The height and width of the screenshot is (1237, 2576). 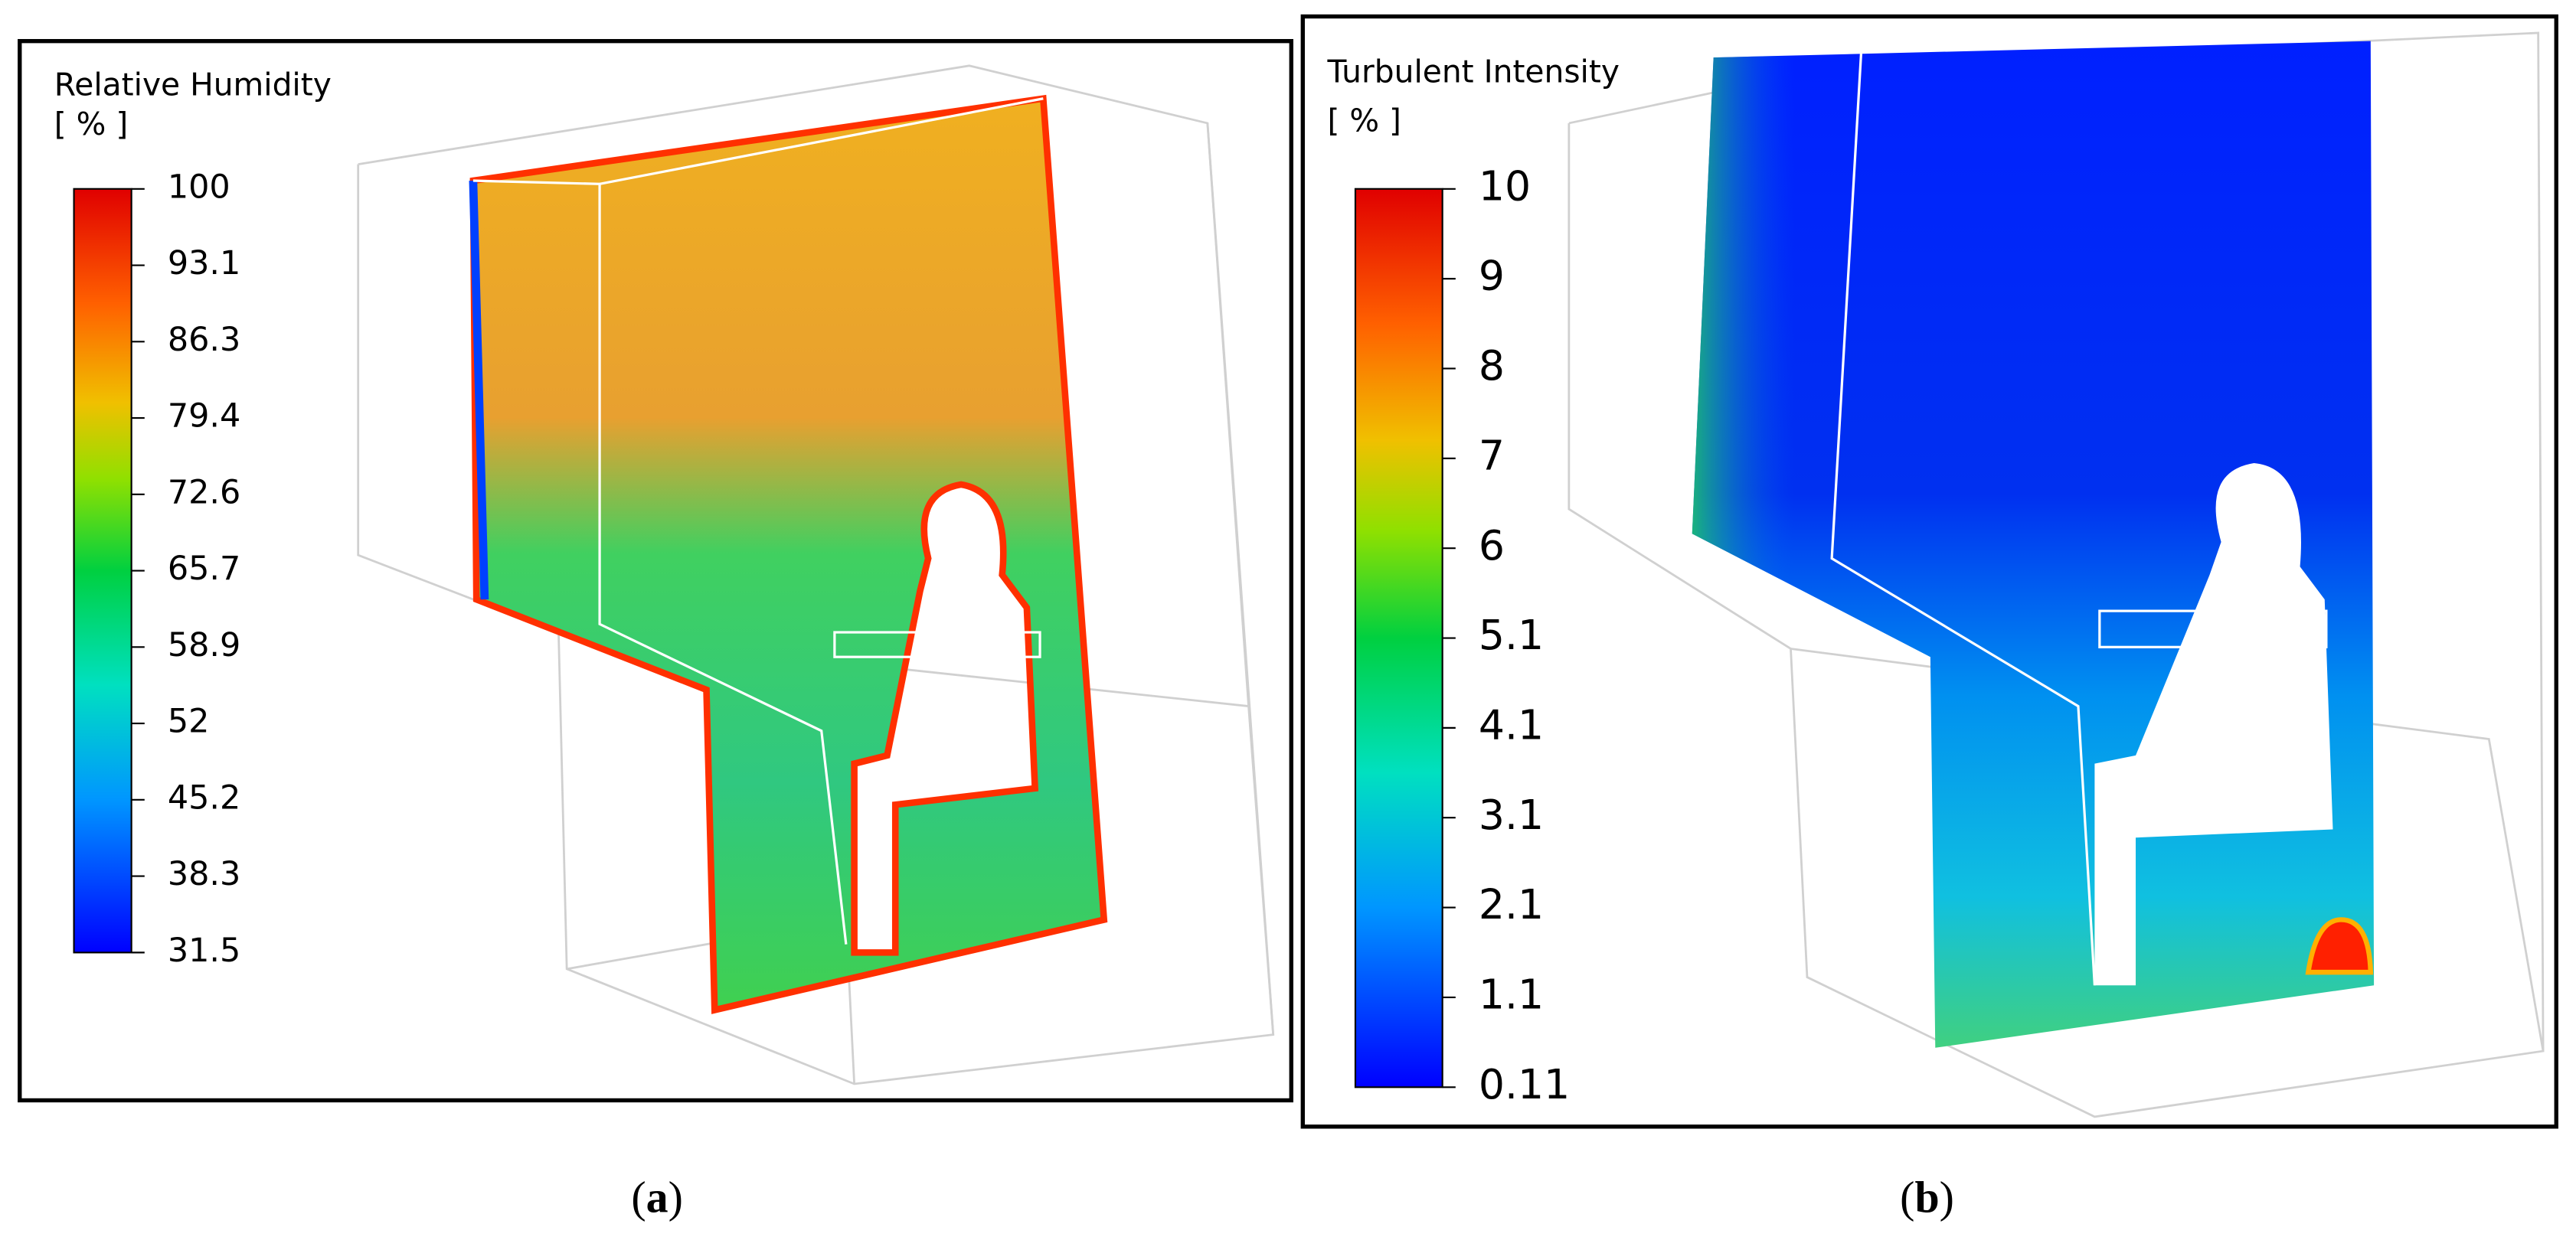 I want to click on caption-letter: a, so click(x=657, y=1197).